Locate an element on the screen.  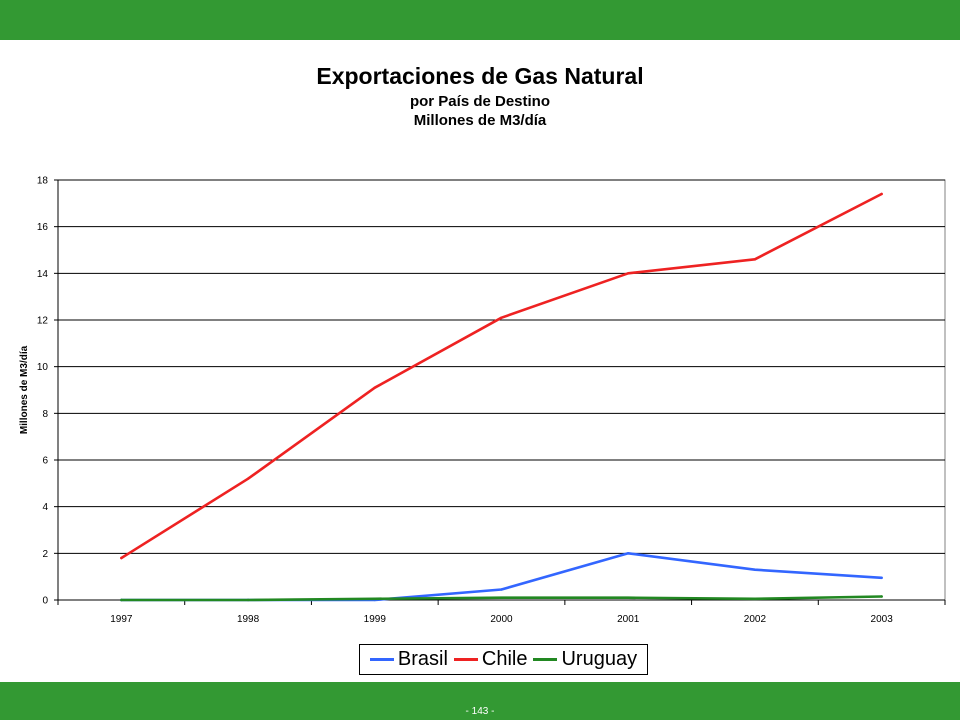
chart-title: Exportaciones de Gas Natural is located at coordinates (480, 76).